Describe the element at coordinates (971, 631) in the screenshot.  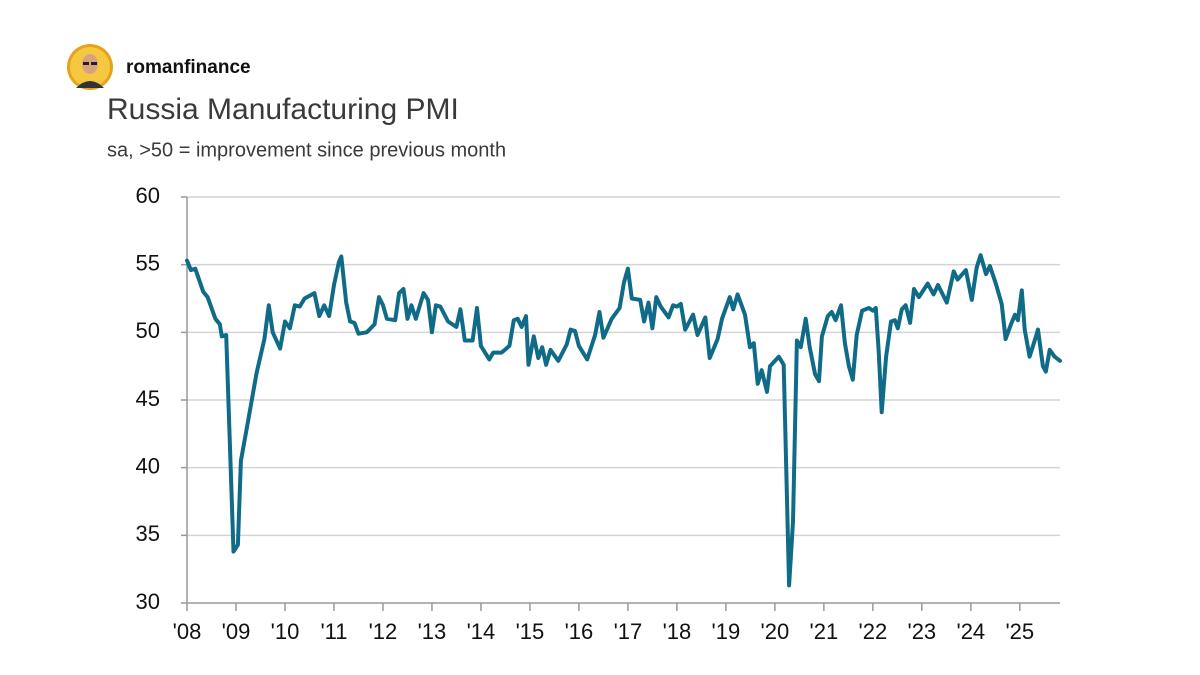
I see `x-tick-label: '24` at that location.